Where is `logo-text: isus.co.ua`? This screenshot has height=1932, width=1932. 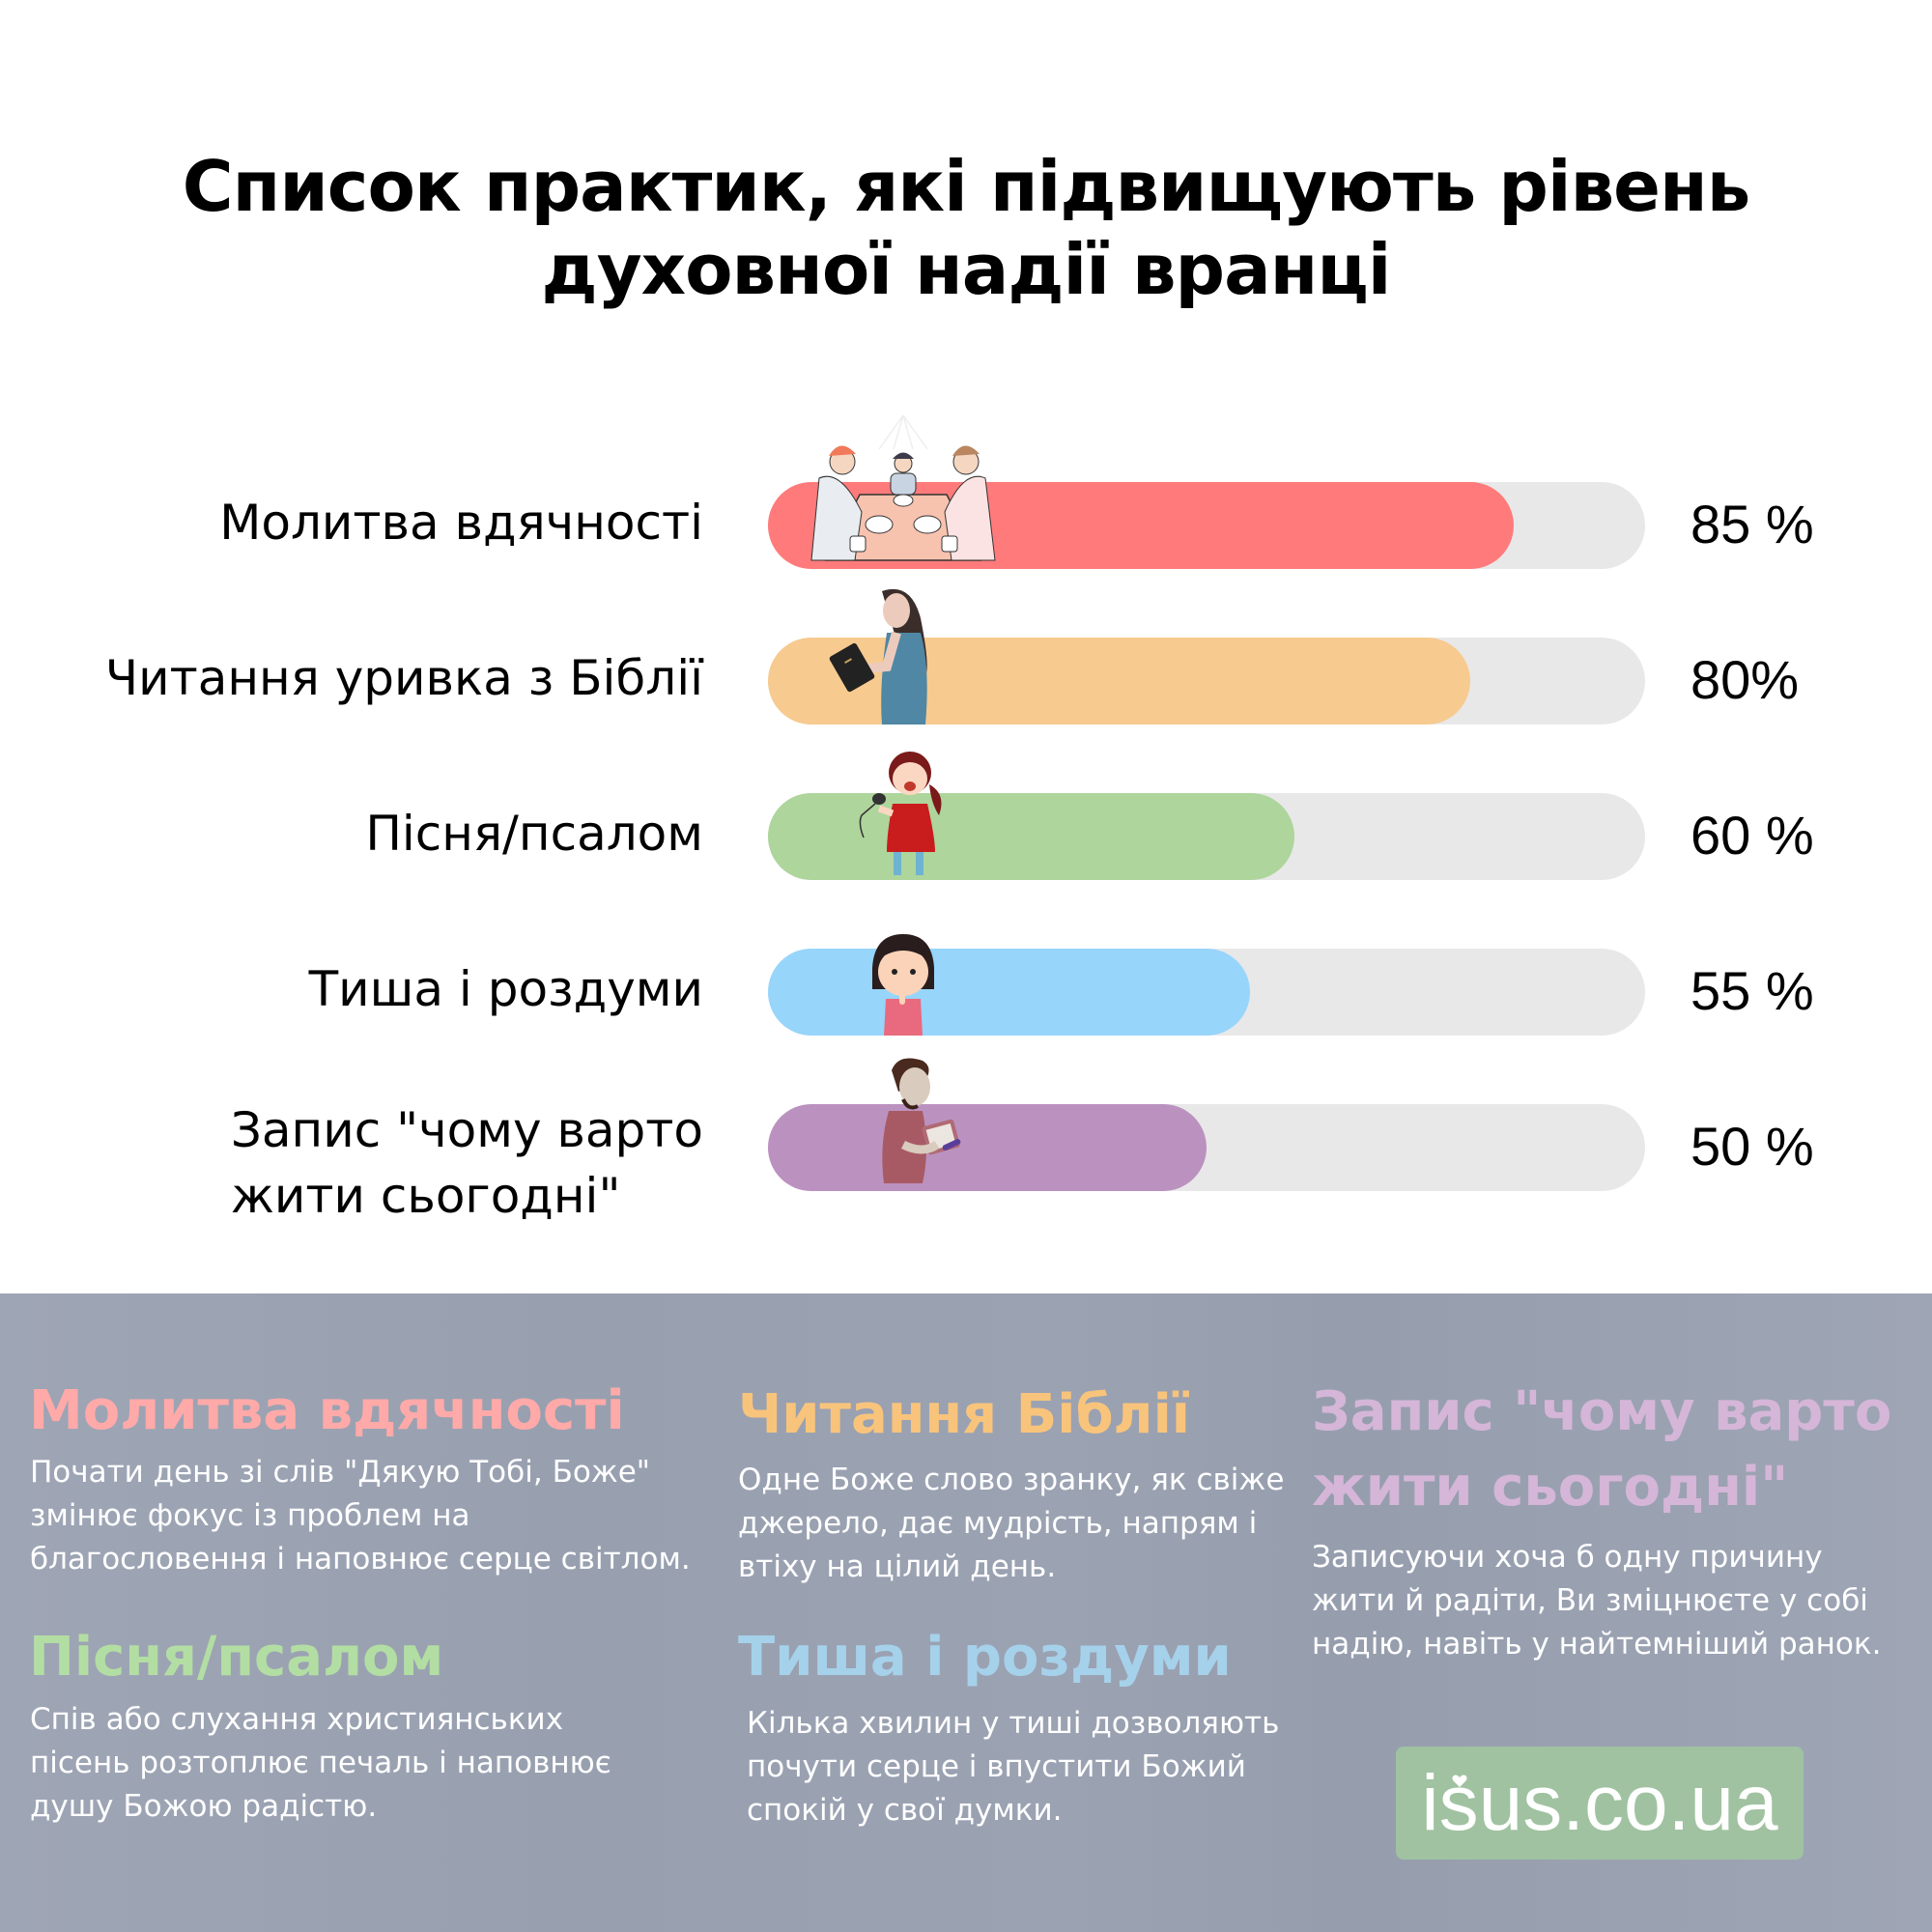 logo-text: isus.co.ua is located at coordinates (1599, 1803).